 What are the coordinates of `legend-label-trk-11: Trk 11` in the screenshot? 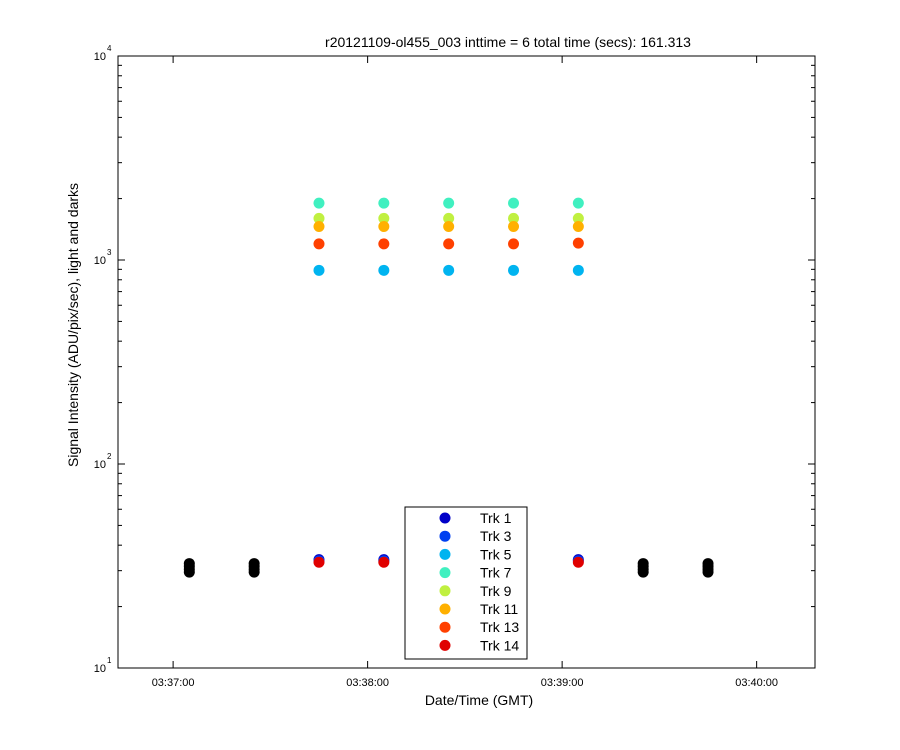 It's located at (499, 609).